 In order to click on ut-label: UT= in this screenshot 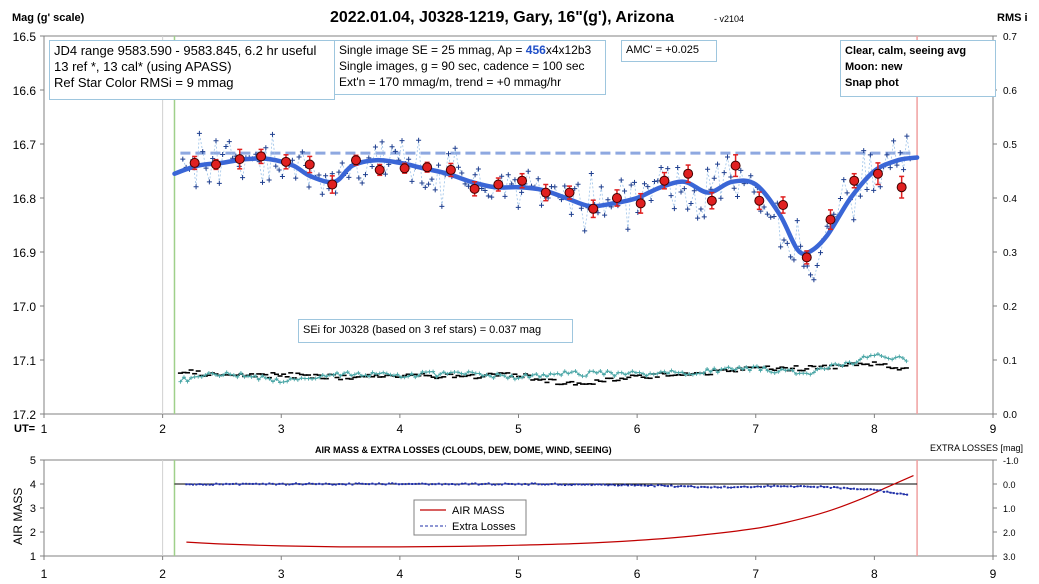, I will do `click(24, 429)`.